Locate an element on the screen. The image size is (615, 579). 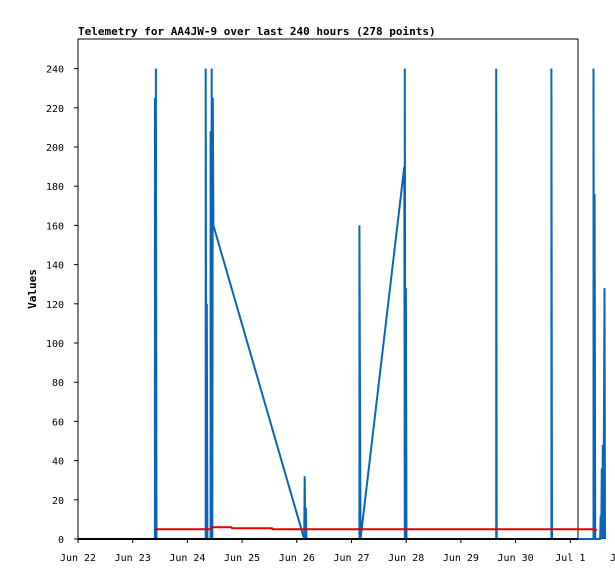
x-tick-label: Jun 26 is located at coordinates (297, 558).